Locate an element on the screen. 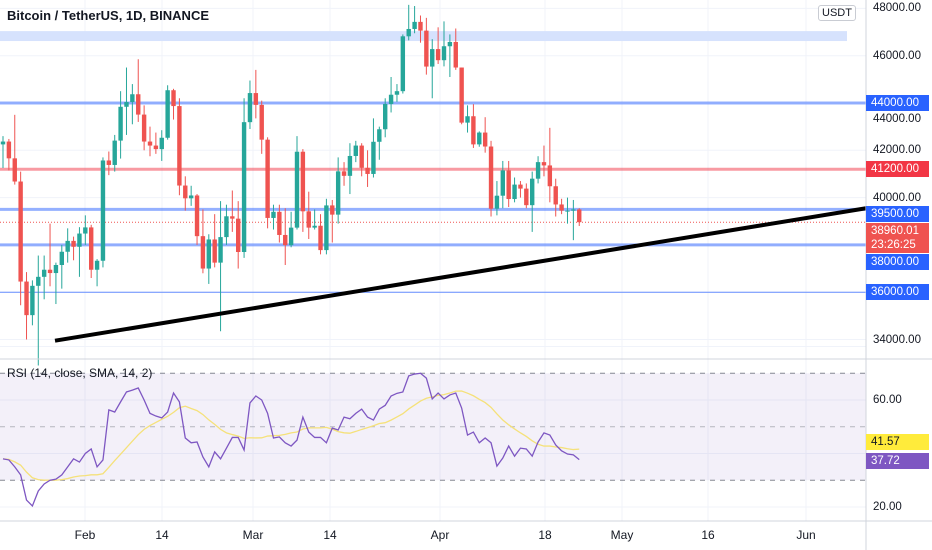 This screenshot has height=550, width=932. price-axis-label: 44000.00 is located at coordinates (897, 119).